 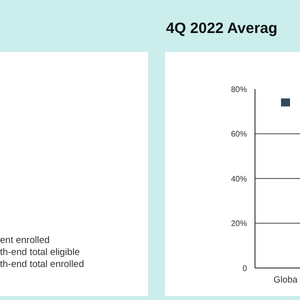 I want to click on text: th-end total eligible, so click(x=40, y=252).